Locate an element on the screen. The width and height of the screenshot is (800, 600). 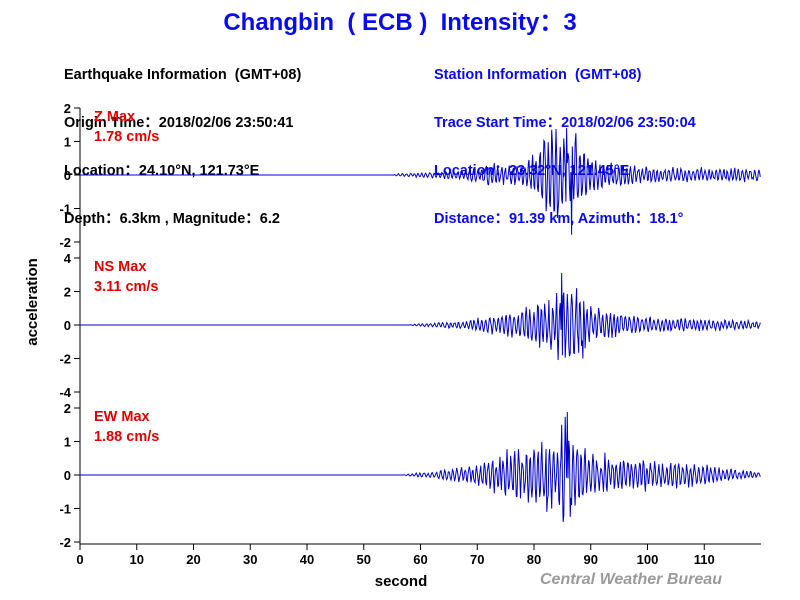
x-tick-label: 50 is located at coordinates (364, 559).